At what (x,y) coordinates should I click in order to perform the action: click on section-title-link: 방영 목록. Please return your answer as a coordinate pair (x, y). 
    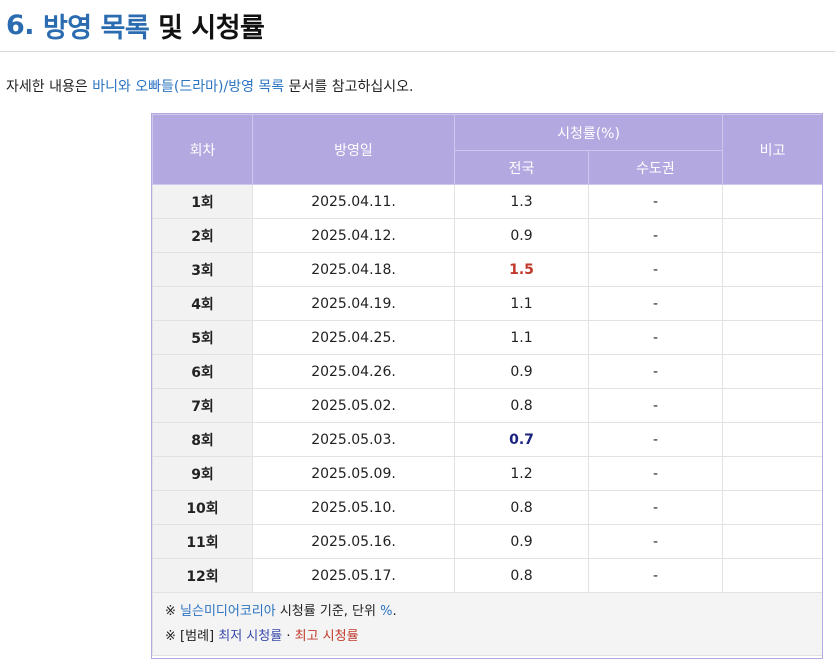
    Looking at the image, I should click on (96, 28).